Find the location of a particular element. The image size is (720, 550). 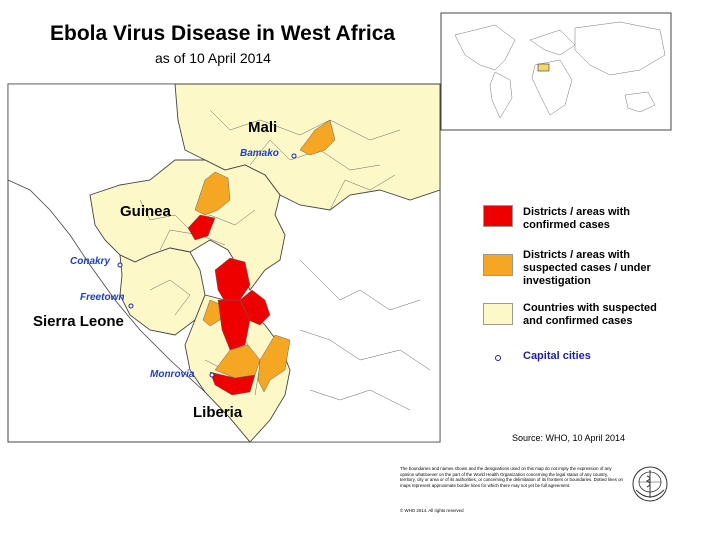

legend-label-confirmed: Districts / areas with confirmed cases is located at coordinates (576, 218).